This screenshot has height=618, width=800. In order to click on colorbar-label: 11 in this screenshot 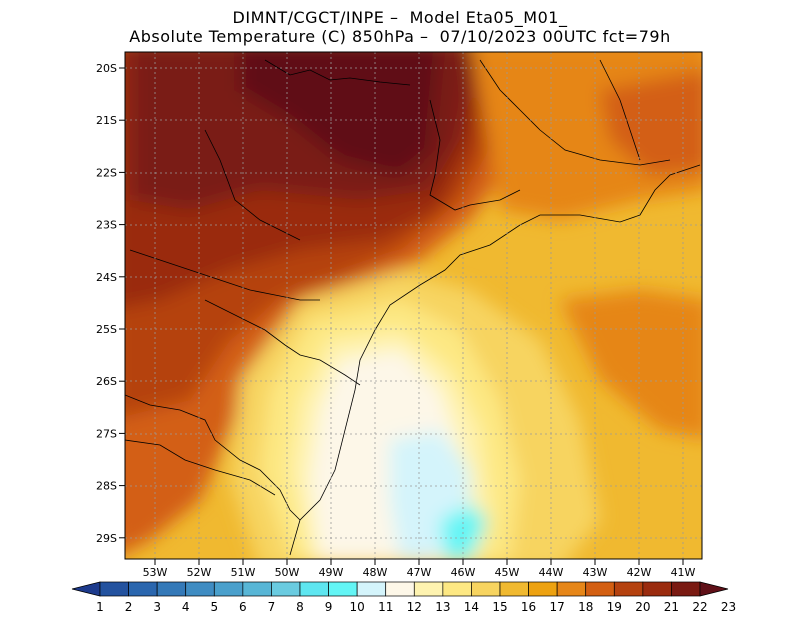, I will do `click(385, 607)`.